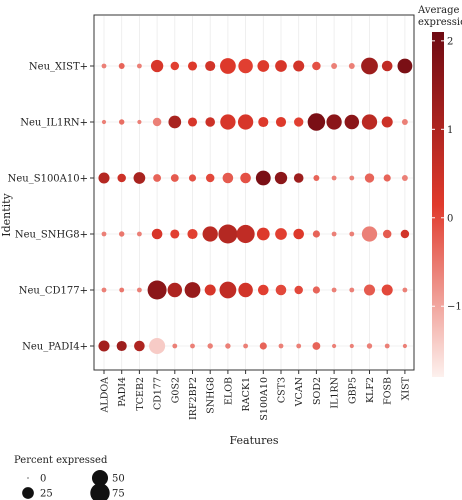  What do you see at coordinates (157, 234) in the screenshot?
I see `dot-neu-snhg8--cd177` at bounding box center [157, 234].